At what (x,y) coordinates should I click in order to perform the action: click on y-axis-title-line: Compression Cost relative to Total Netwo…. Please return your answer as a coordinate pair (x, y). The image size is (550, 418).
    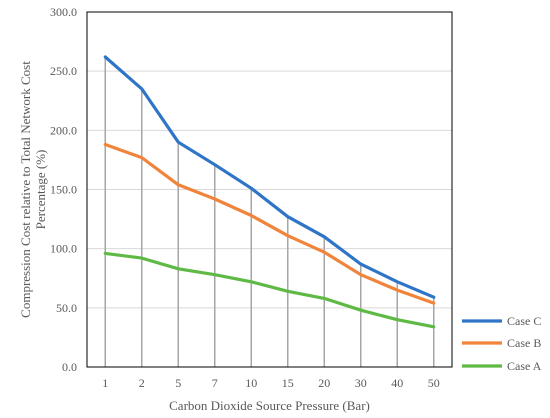
    Looking at the image, I should click on (25, 189).